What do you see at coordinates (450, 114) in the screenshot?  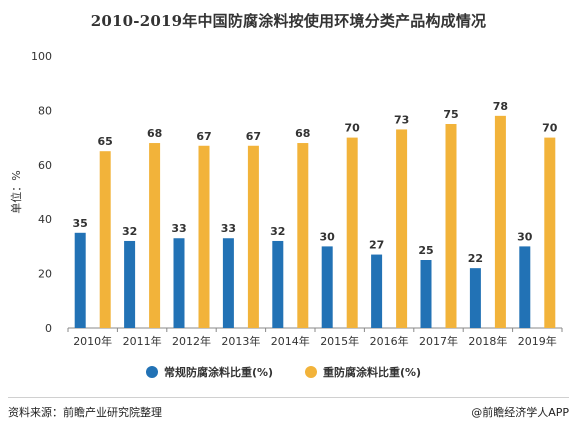 I see `data-label: 75` at bounding box center [450, 114].